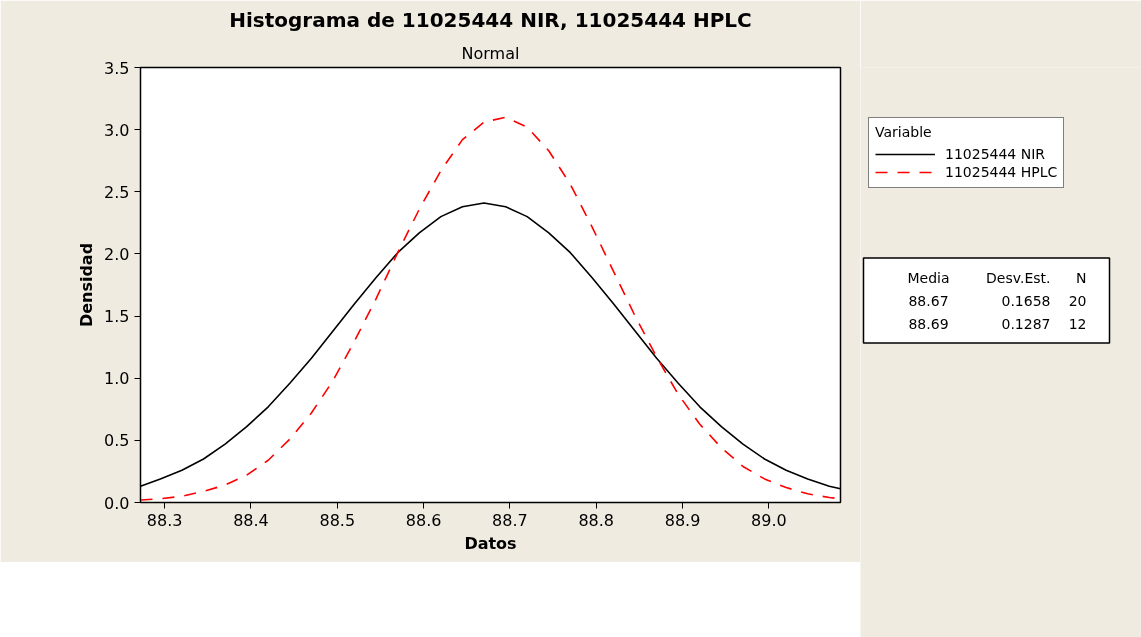 The image size is (1141, 637). I want to click on x-tick-label: 88.5, so click(337, 520).